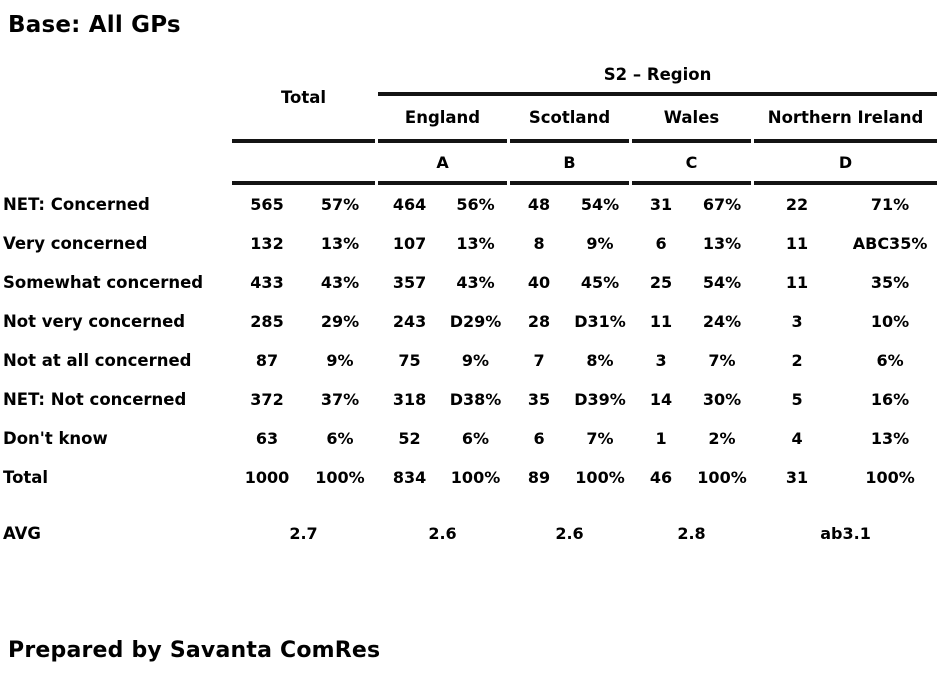 The image size is (940, 691). Describe the element at coordinates (539, 282) in the screenshot. I see `data-cell: 40` at that location.